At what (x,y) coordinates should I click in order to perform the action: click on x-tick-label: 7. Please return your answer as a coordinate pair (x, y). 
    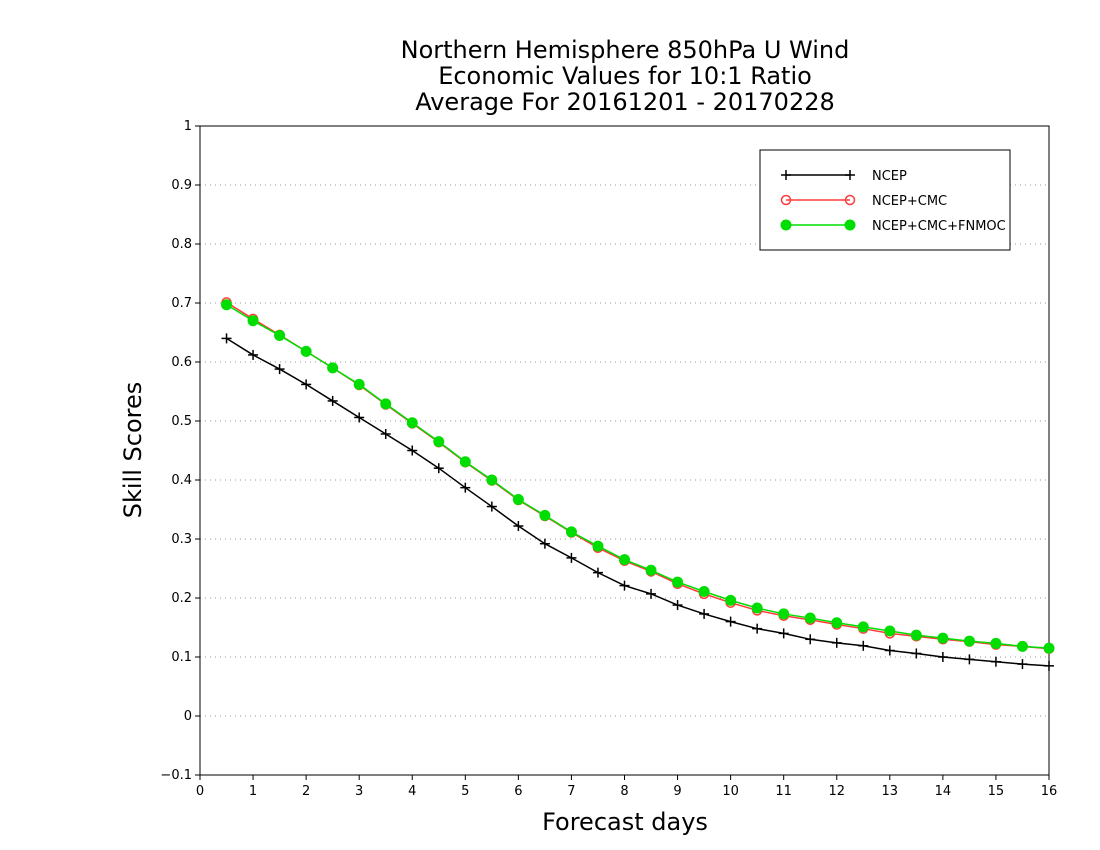
    Looking at the image, I should click on (571, 791).